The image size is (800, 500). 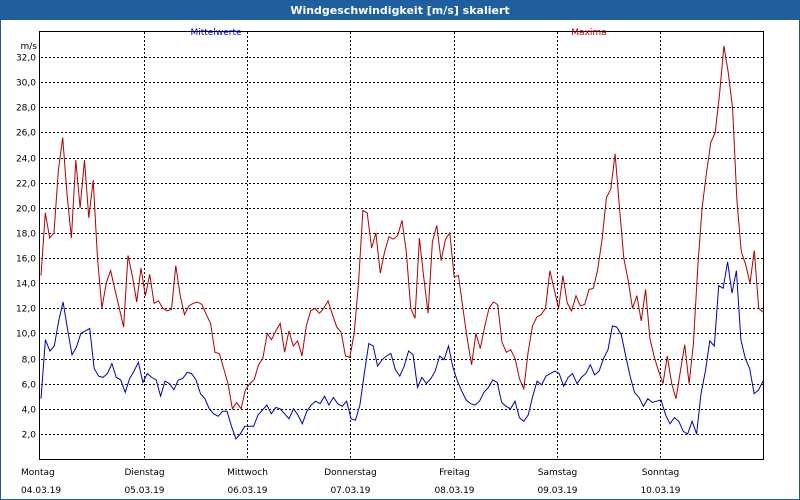 I want to click on x-tick-day: Freitag, so click(x=454, y=473).